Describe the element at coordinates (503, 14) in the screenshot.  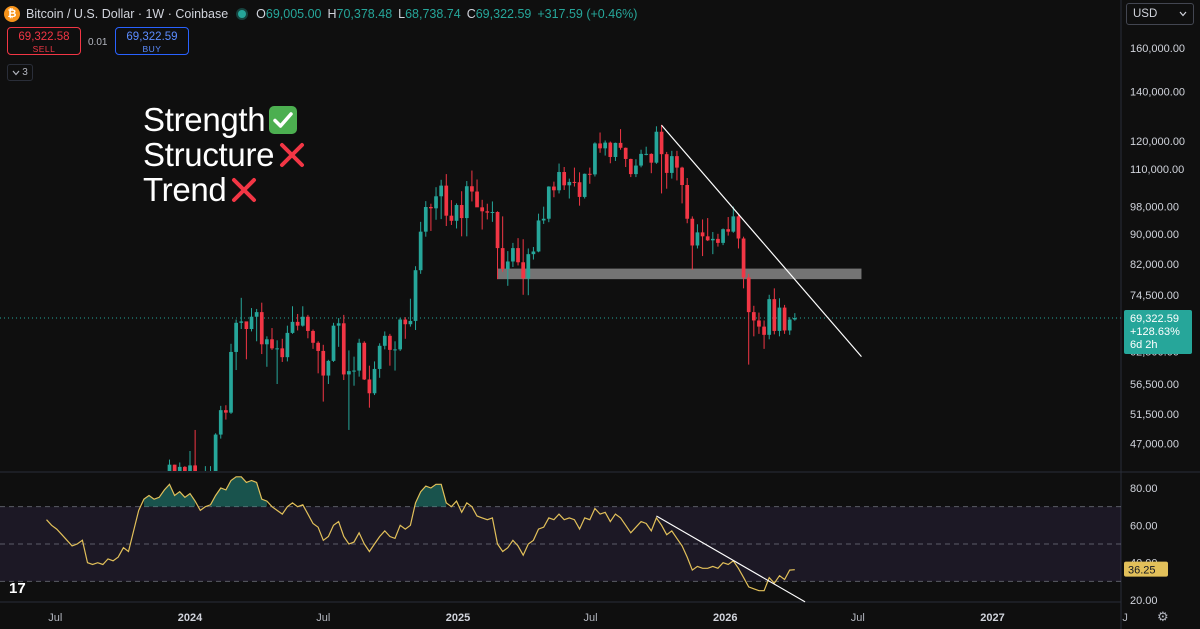
I see `close-value: 69,322.59` at that location.